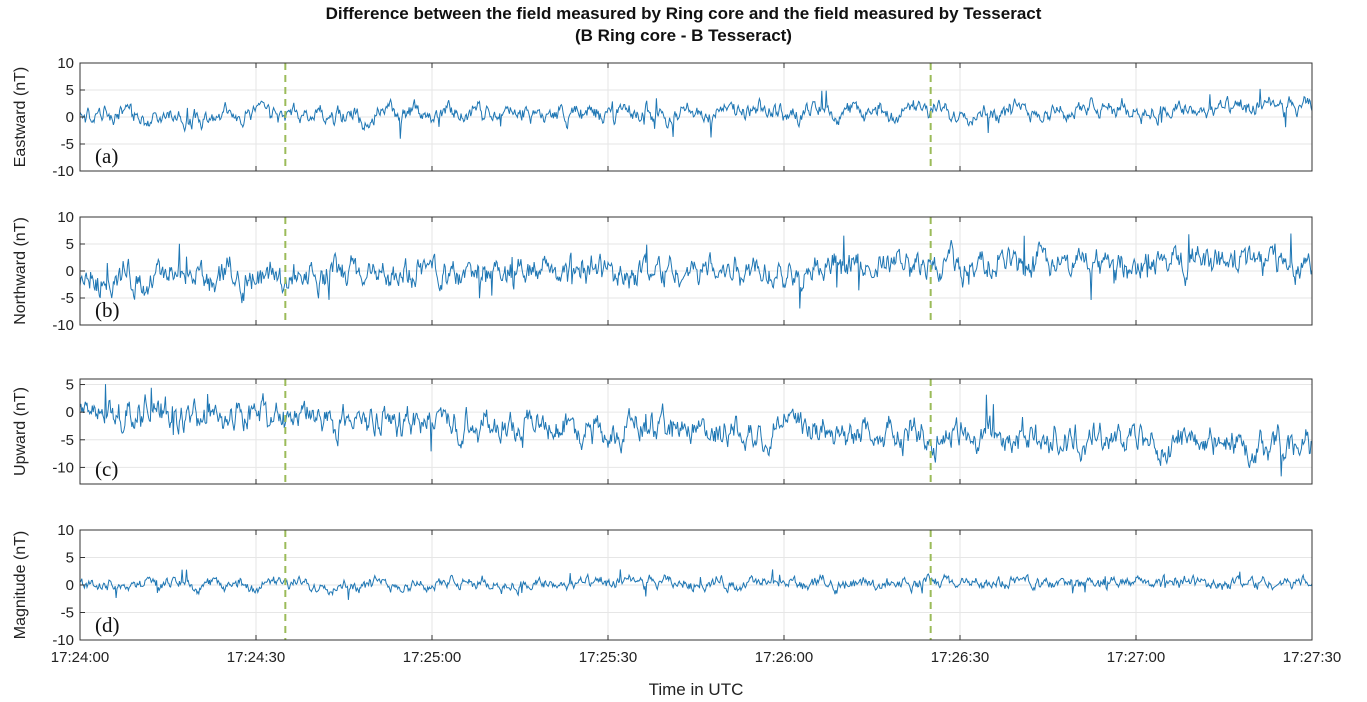  I want to click on axis-frame, so click(696, 431).